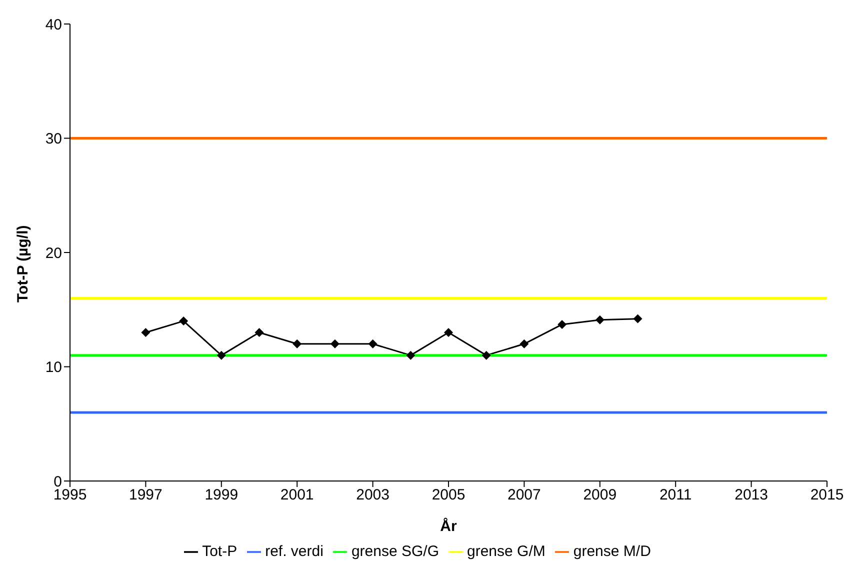 Image resolution: width=861 pixels, height=572 pixels. Describe the element at coordinates (827, 495) in the screenshot. I see `x-tick-label: 2015` at that location.